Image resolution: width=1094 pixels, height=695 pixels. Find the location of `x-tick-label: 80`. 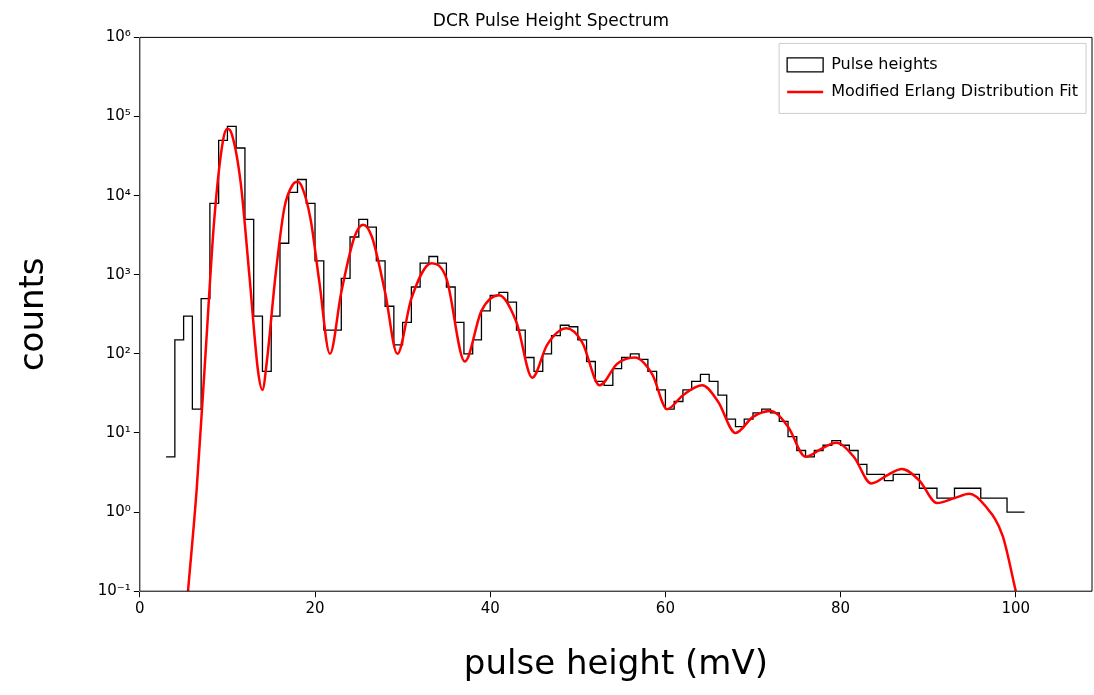

x-tick-label: 80 is located at coordinates (841, 608).